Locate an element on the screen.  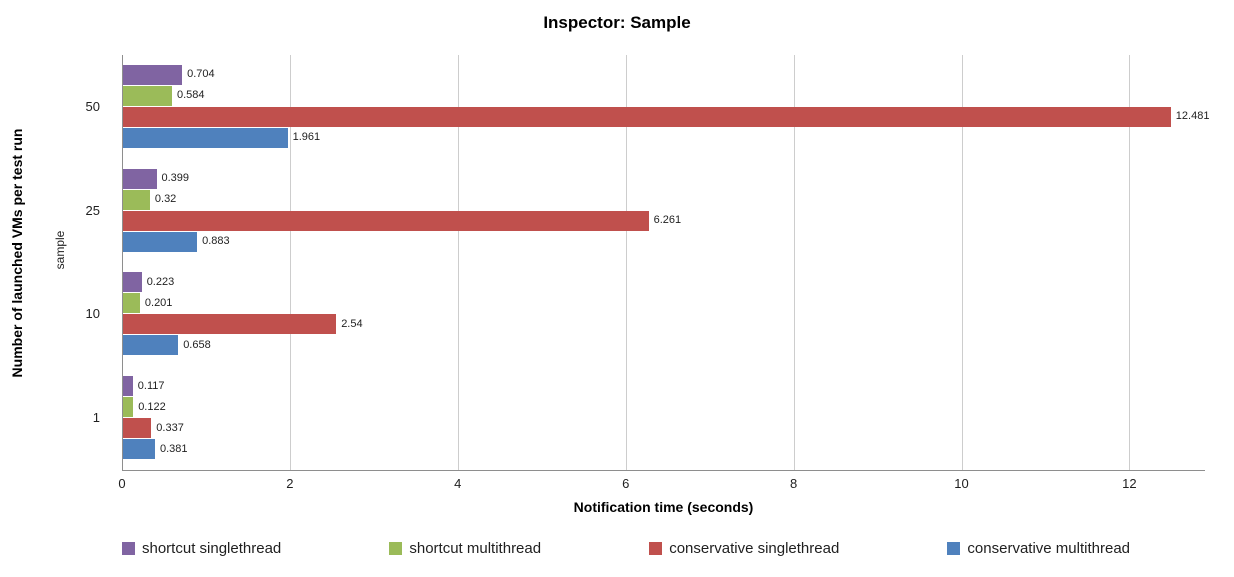
y-tick-label-1: 1 is located at coordinates (96, 418).